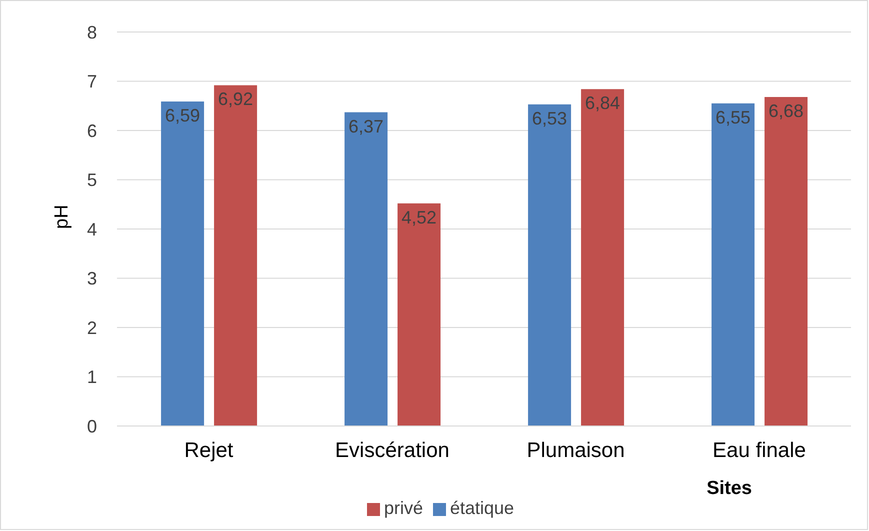 The height and width of the screenshot is (531, 869). Describe the element at coordinates (91, 130) in the screenshot. I see `y-tick-label: 6` at that location.